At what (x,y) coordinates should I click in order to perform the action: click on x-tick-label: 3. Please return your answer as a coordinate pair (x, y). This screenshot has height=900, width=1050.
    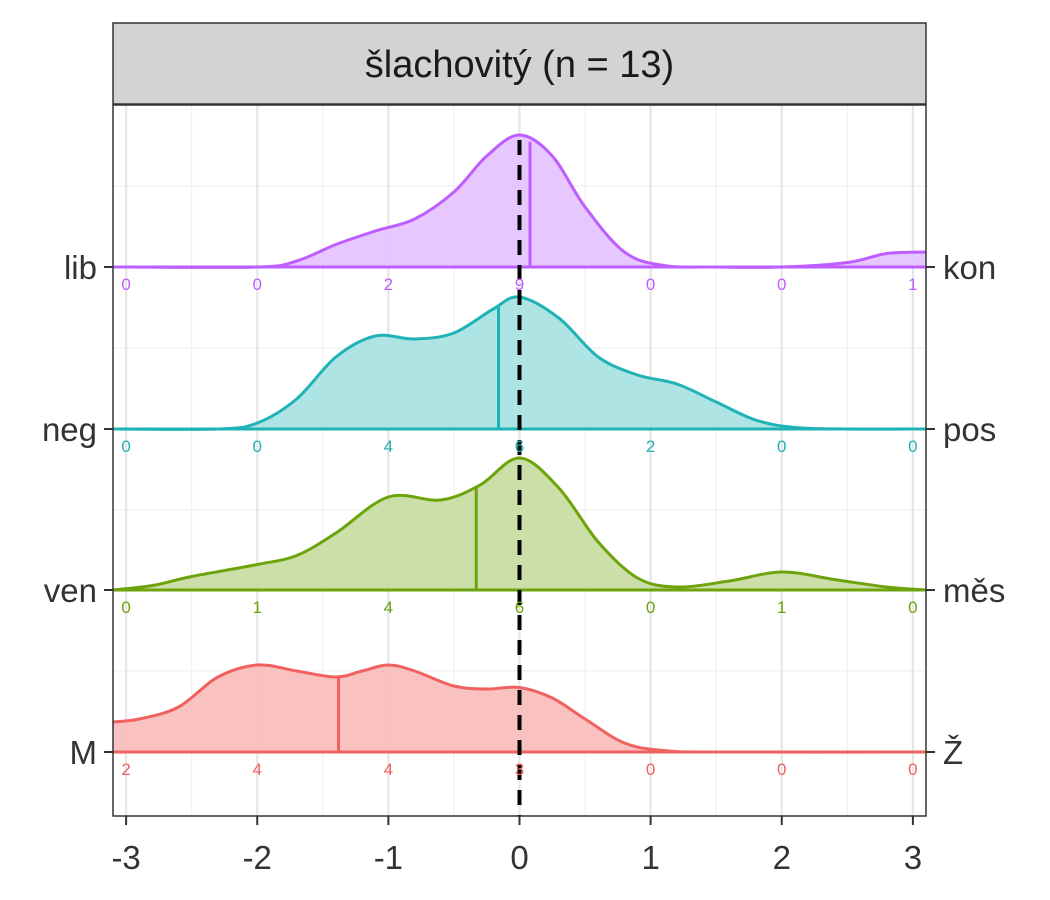
    Looking at the image, I should click on (913, 857).